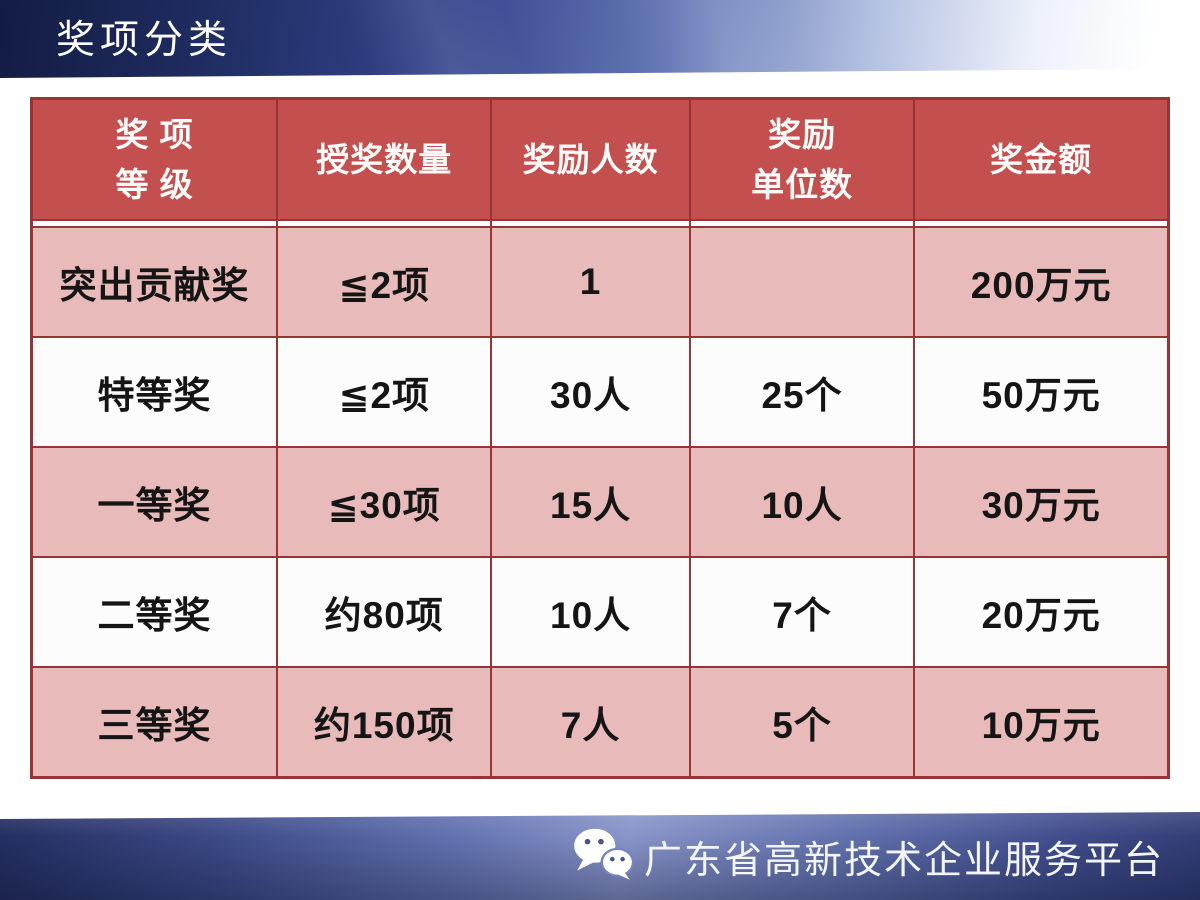  I want to click on table-row: 突出贡献奖 ≦2项 1 200万元, so click(600, 282).